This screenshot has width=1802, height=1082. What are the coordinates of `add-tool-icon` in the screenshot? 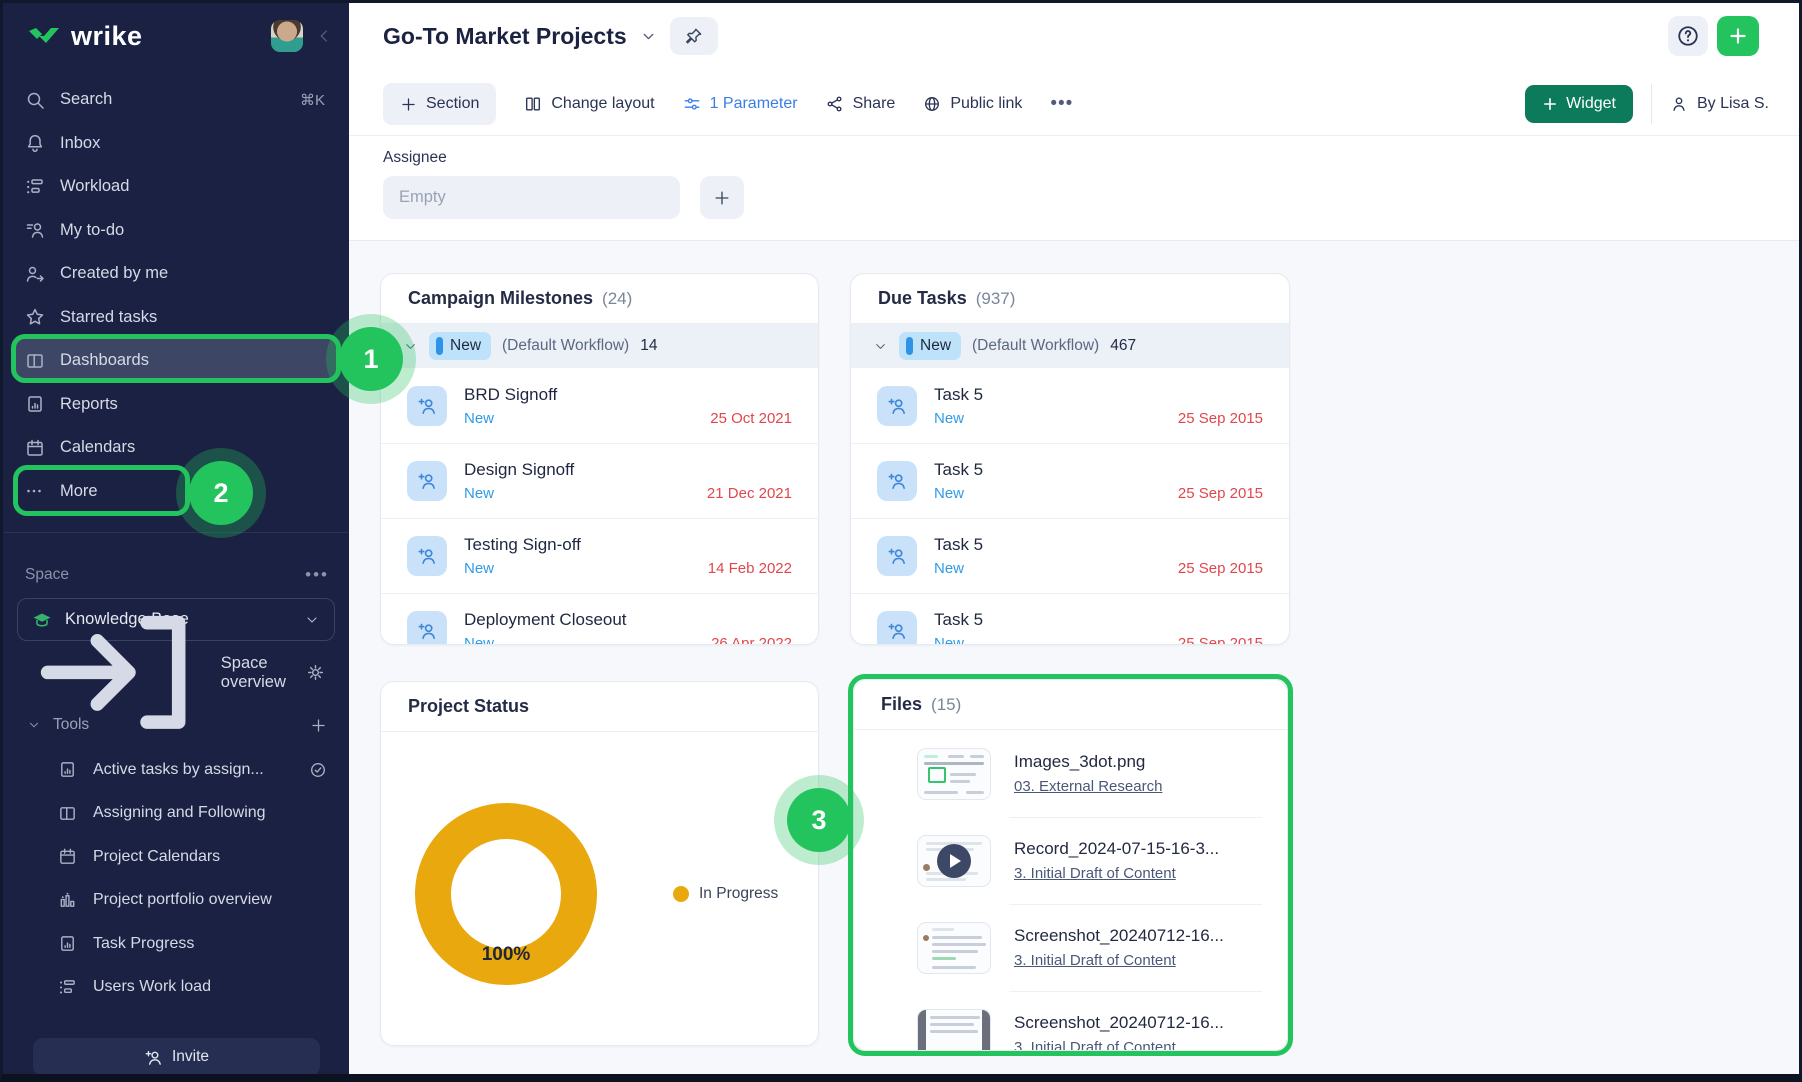 It's located at (318, 725).